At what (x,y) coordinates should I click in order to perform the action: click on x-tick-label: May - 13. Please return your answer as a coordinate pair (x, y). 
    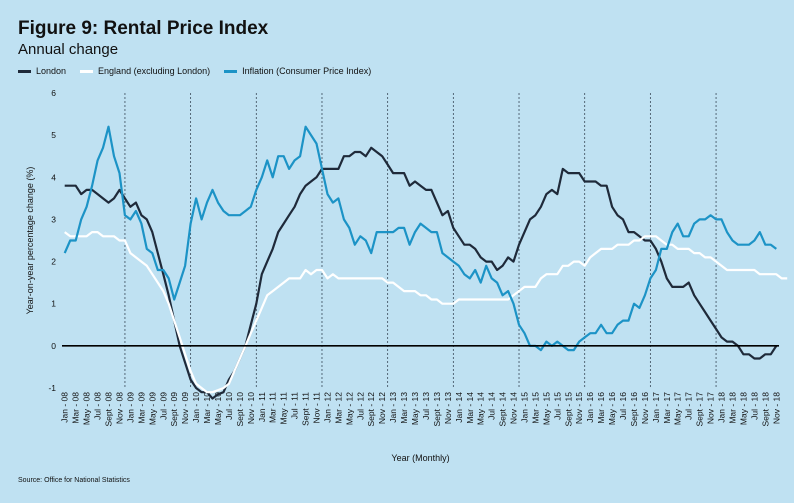
    Looking at the image, I should click on (415, 408).